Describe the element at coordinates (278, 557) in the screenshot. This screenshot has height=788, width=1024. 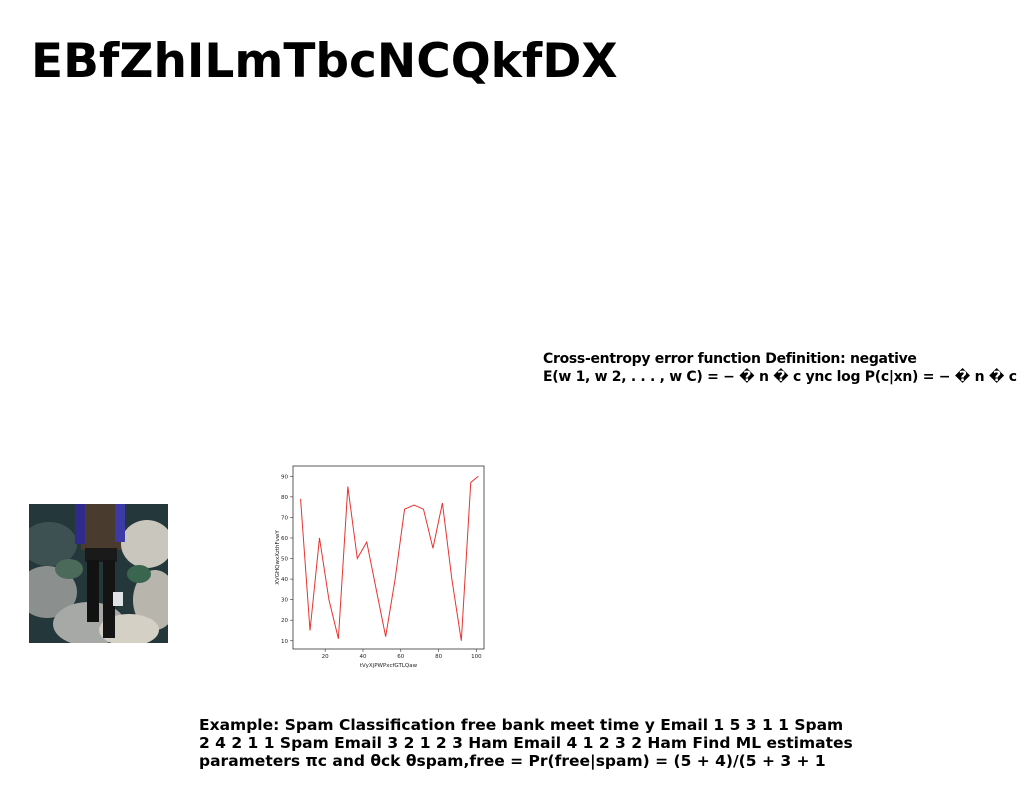
I see `y-axis-label: XVGHQwxXzthFvwY` at that location.